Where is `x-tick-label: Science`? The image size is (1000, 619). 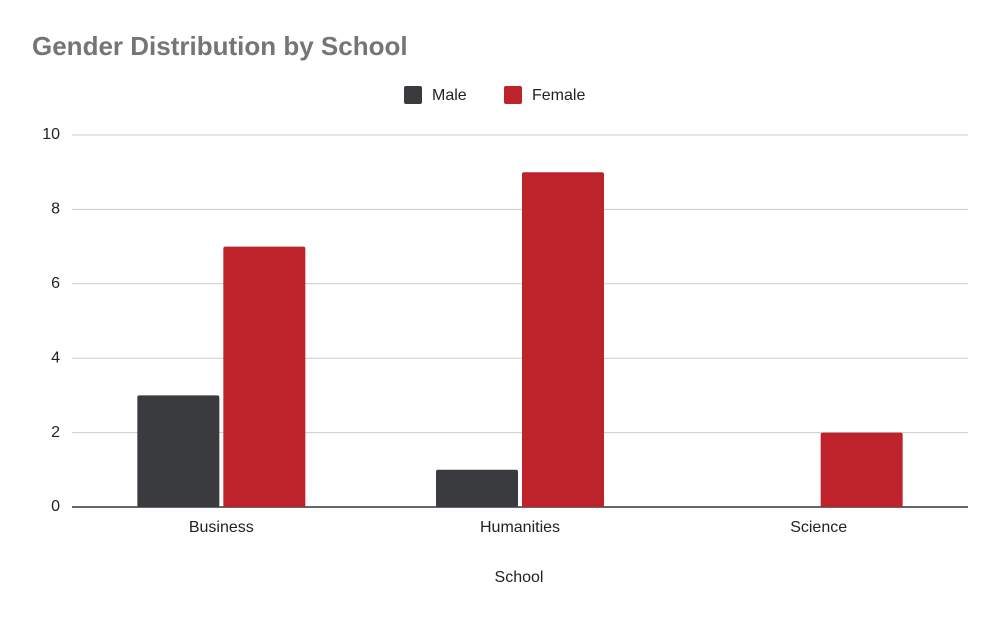
x-tick-label: Science is located at coordinates (818, 527).